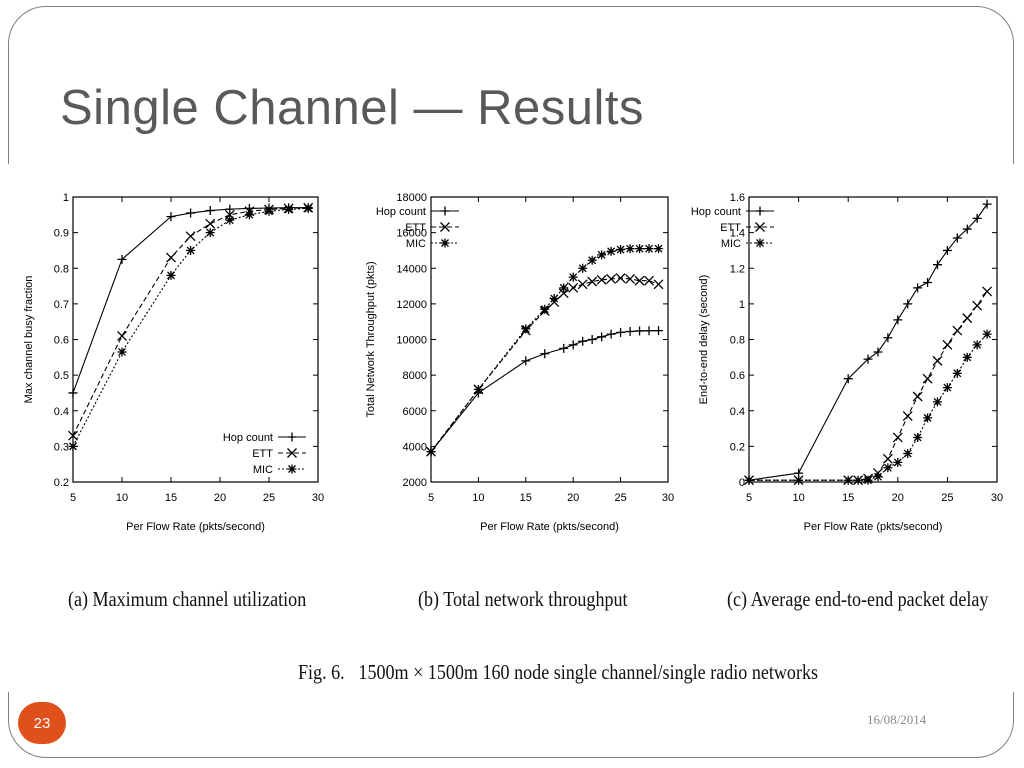 Image resolution: width=1024 pixels, height=768 pixels. I want to click on x-axis-label: Per Flow Rate (pkts/second), so click(195, 527).